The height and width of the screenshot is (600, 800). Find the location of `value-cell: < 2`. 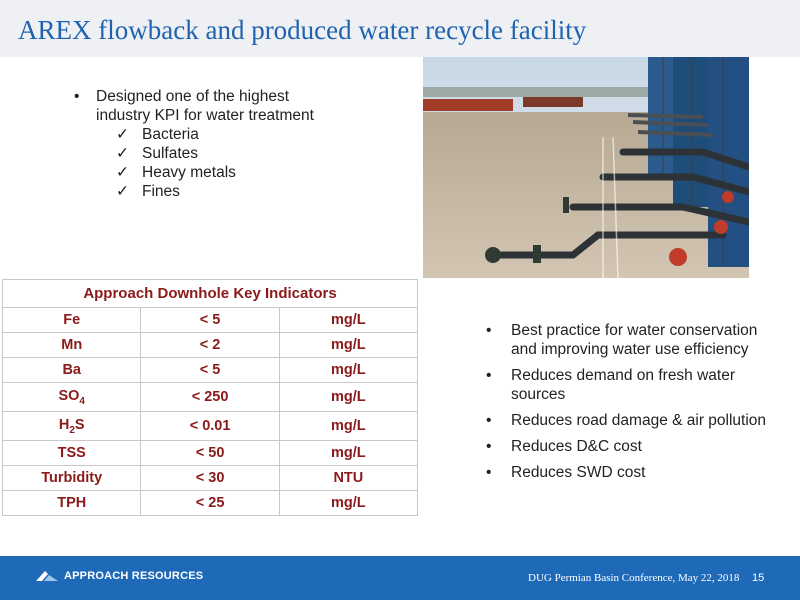

value-cell: < 2 is located at coordinates (210, 345).